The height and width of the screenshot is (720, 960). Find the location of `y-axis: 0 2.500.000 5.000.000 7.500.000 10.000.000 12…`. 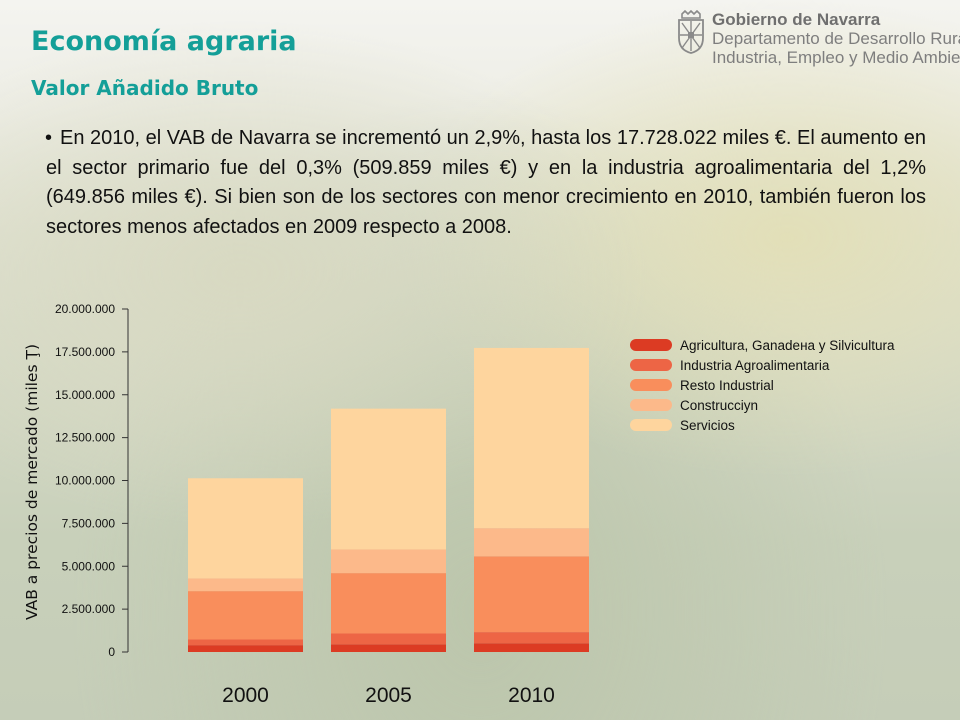

y-axis: 0 2.500.000 5.000.000 7.500.000 10.000.000 12… is located at coordinates (92, 480).